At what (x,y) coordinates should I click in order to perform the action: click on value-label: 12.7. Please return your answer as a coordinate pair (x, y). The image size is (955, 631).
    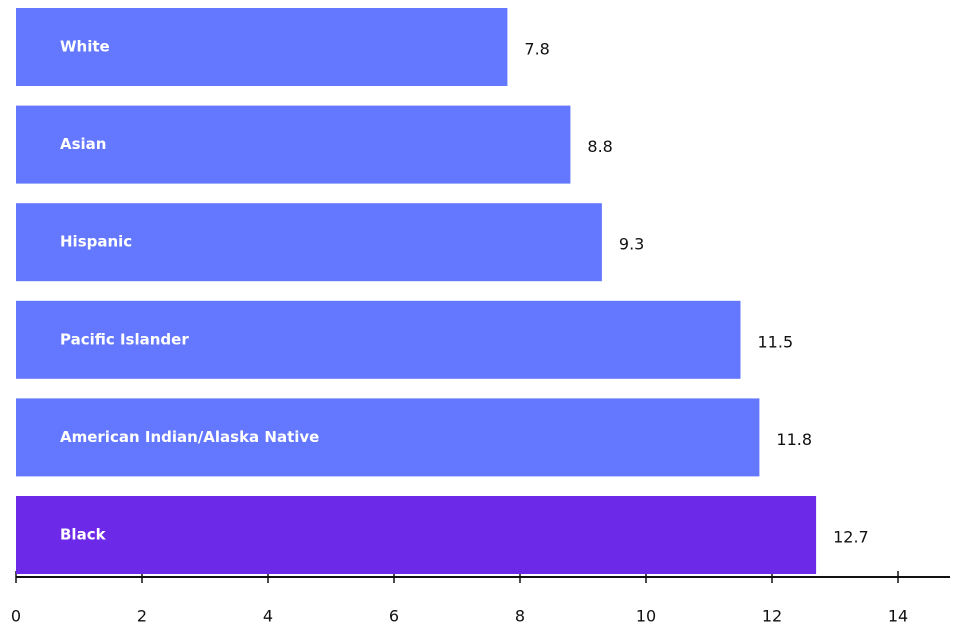
    Looking at the image, I should click on (851, 537).